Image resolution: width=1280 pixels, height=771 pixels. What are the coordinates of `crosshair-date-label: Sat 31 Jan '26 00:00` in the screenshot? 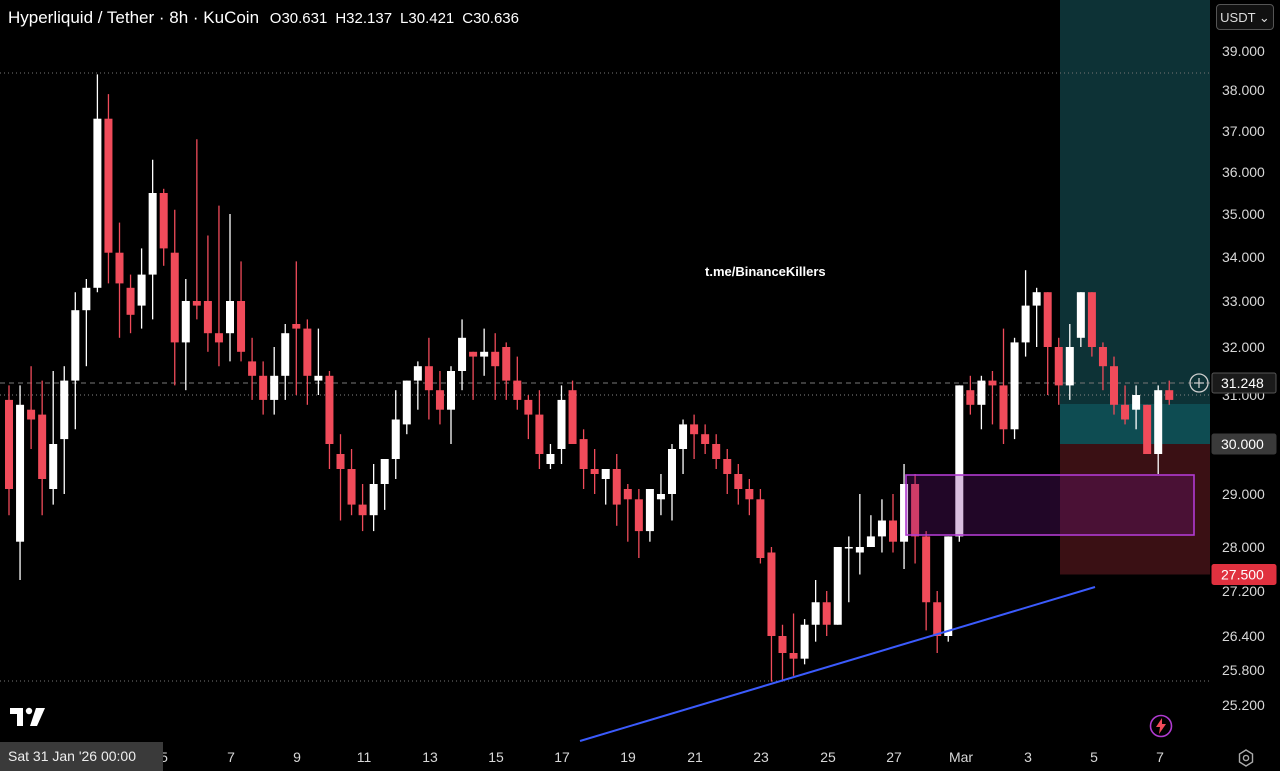 It's located at (81, 756).